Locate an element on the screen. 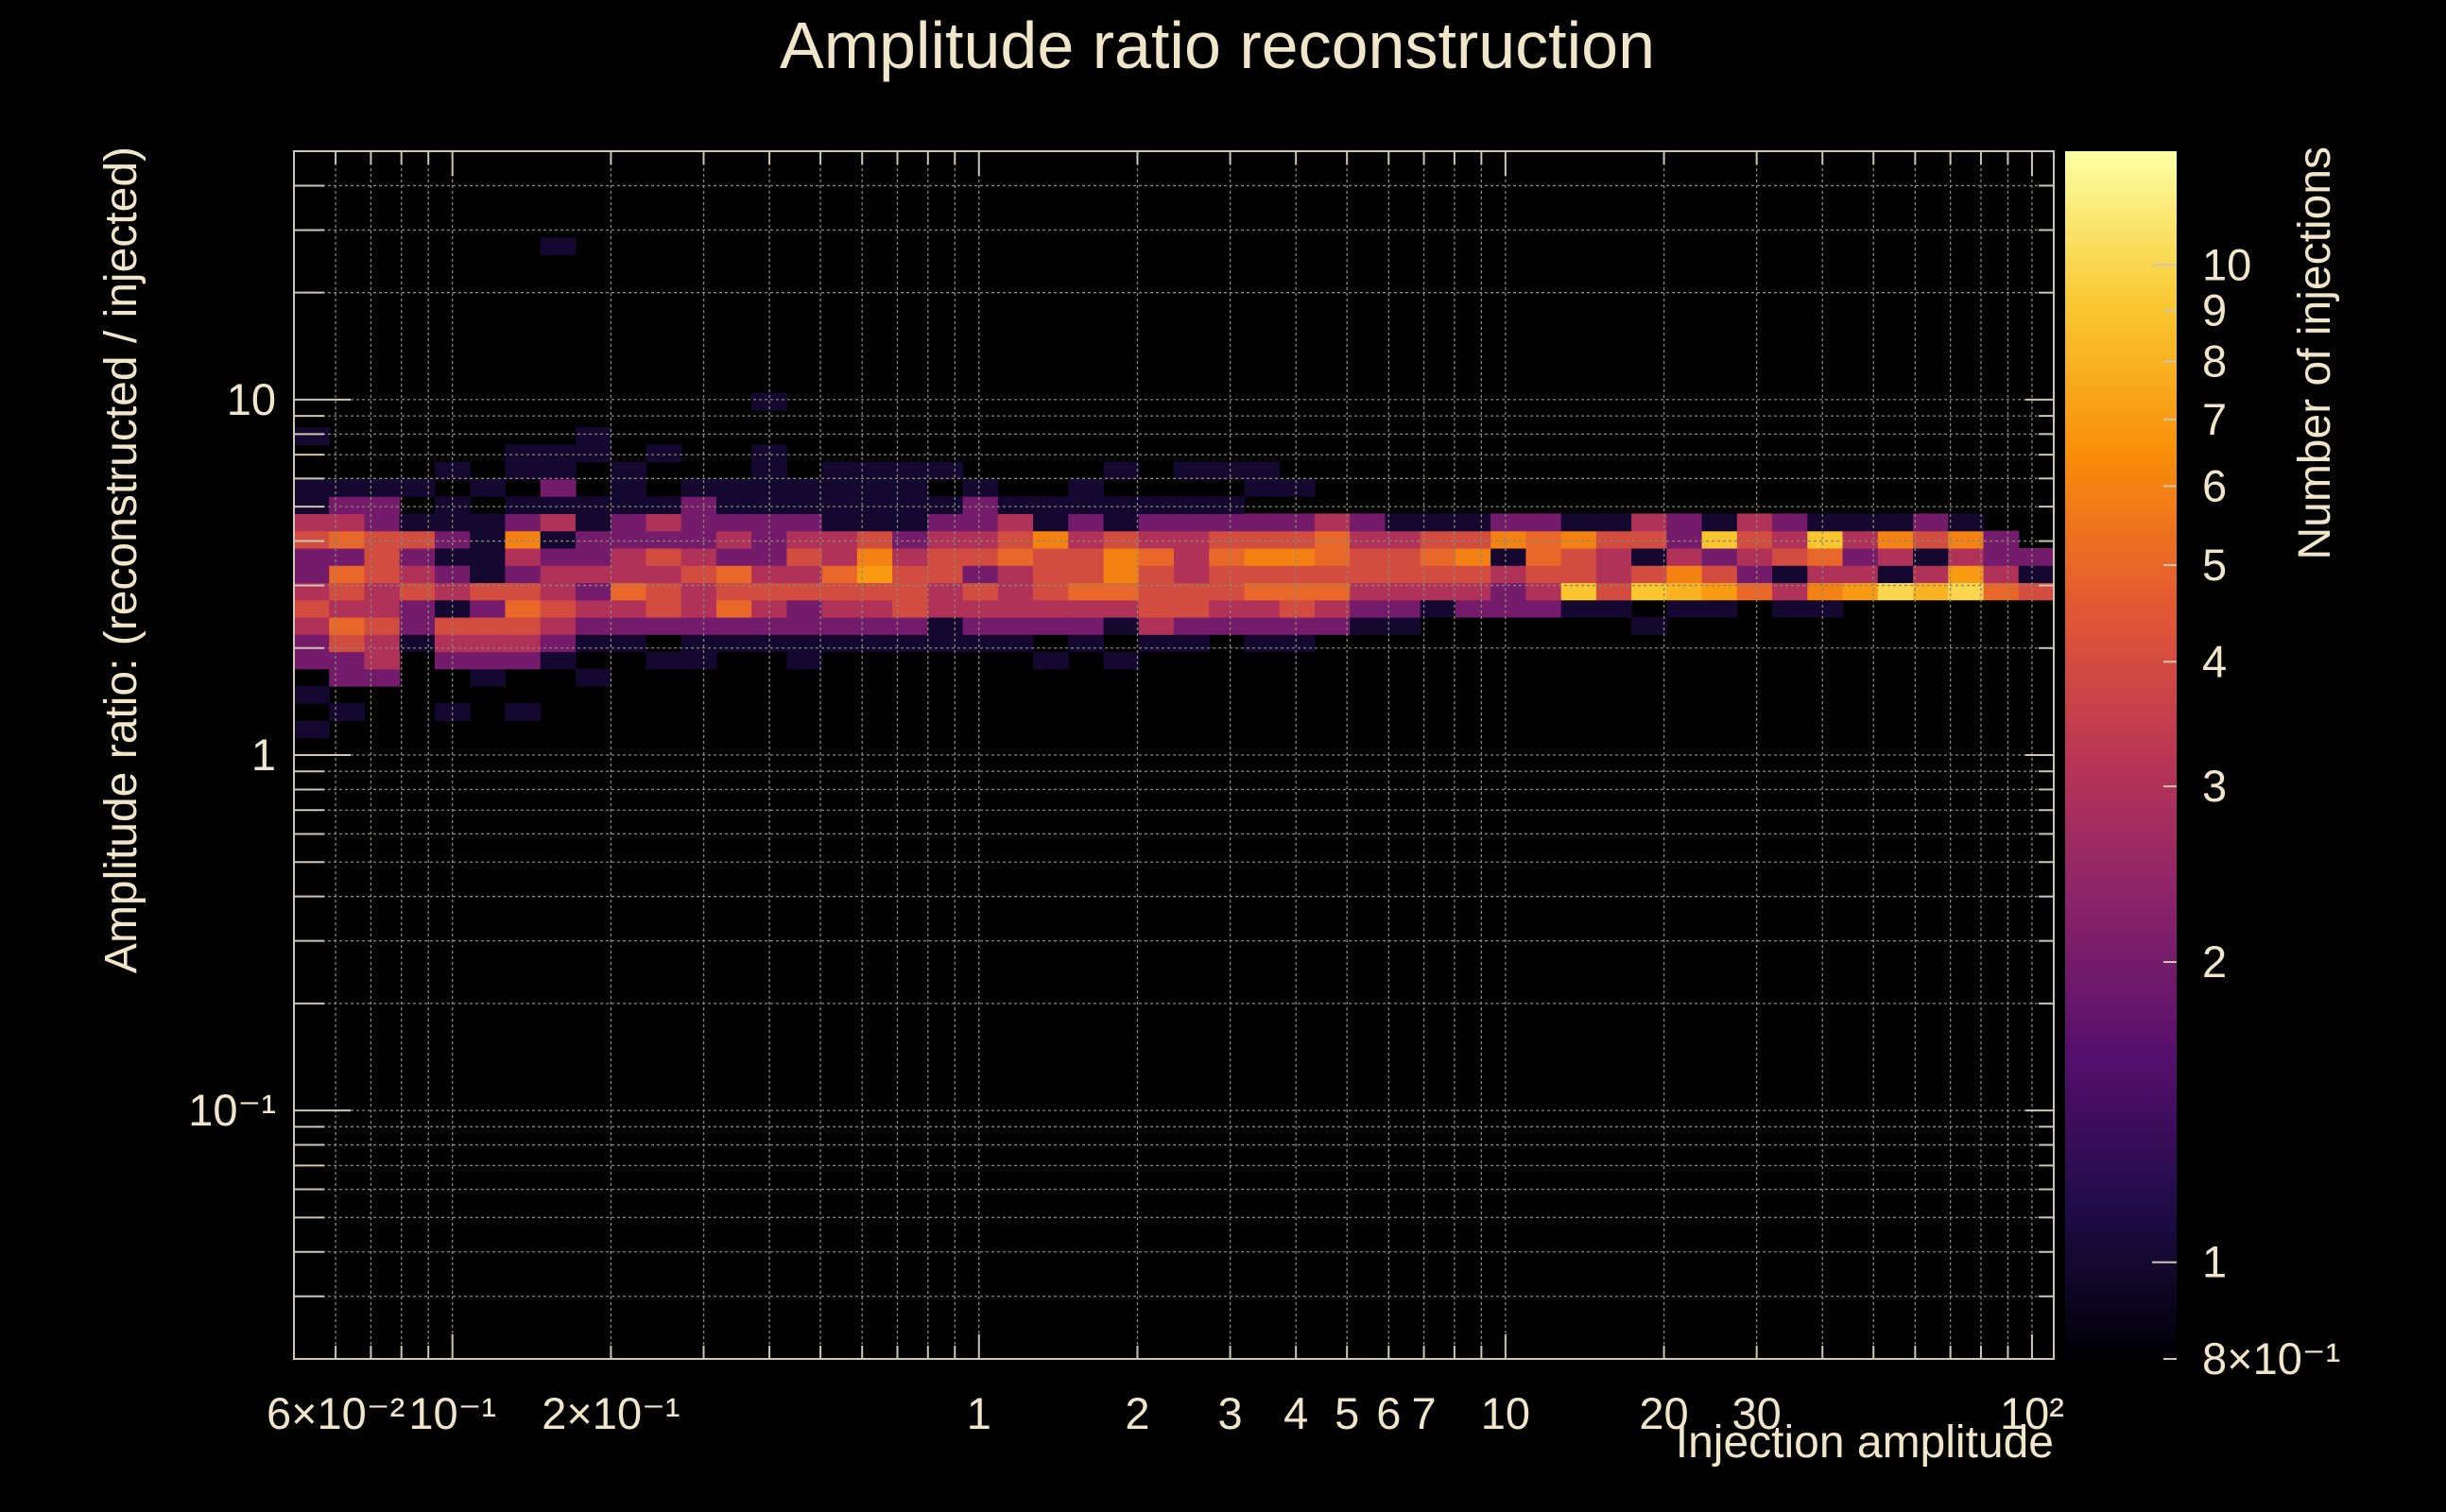 This screenshot has width=2446, height=1512. colorbar-tick-label: 2 is located at coordinates (2214, 961).